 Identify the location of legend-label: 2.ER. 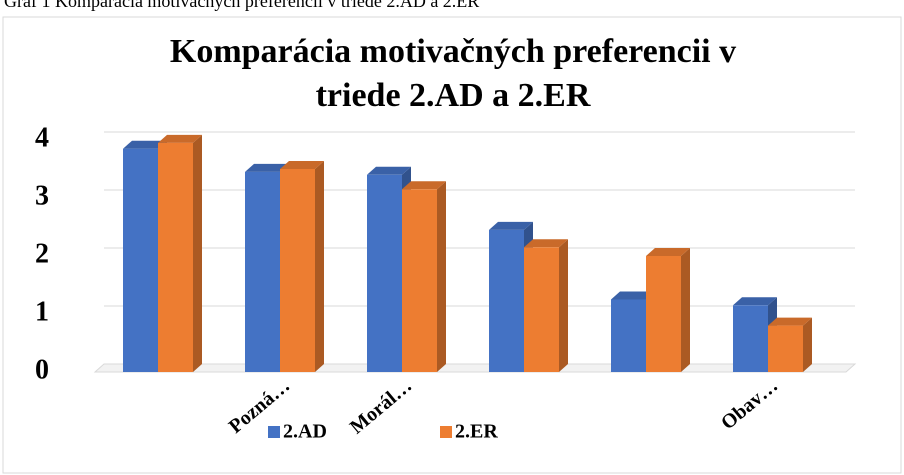
(476, 432).